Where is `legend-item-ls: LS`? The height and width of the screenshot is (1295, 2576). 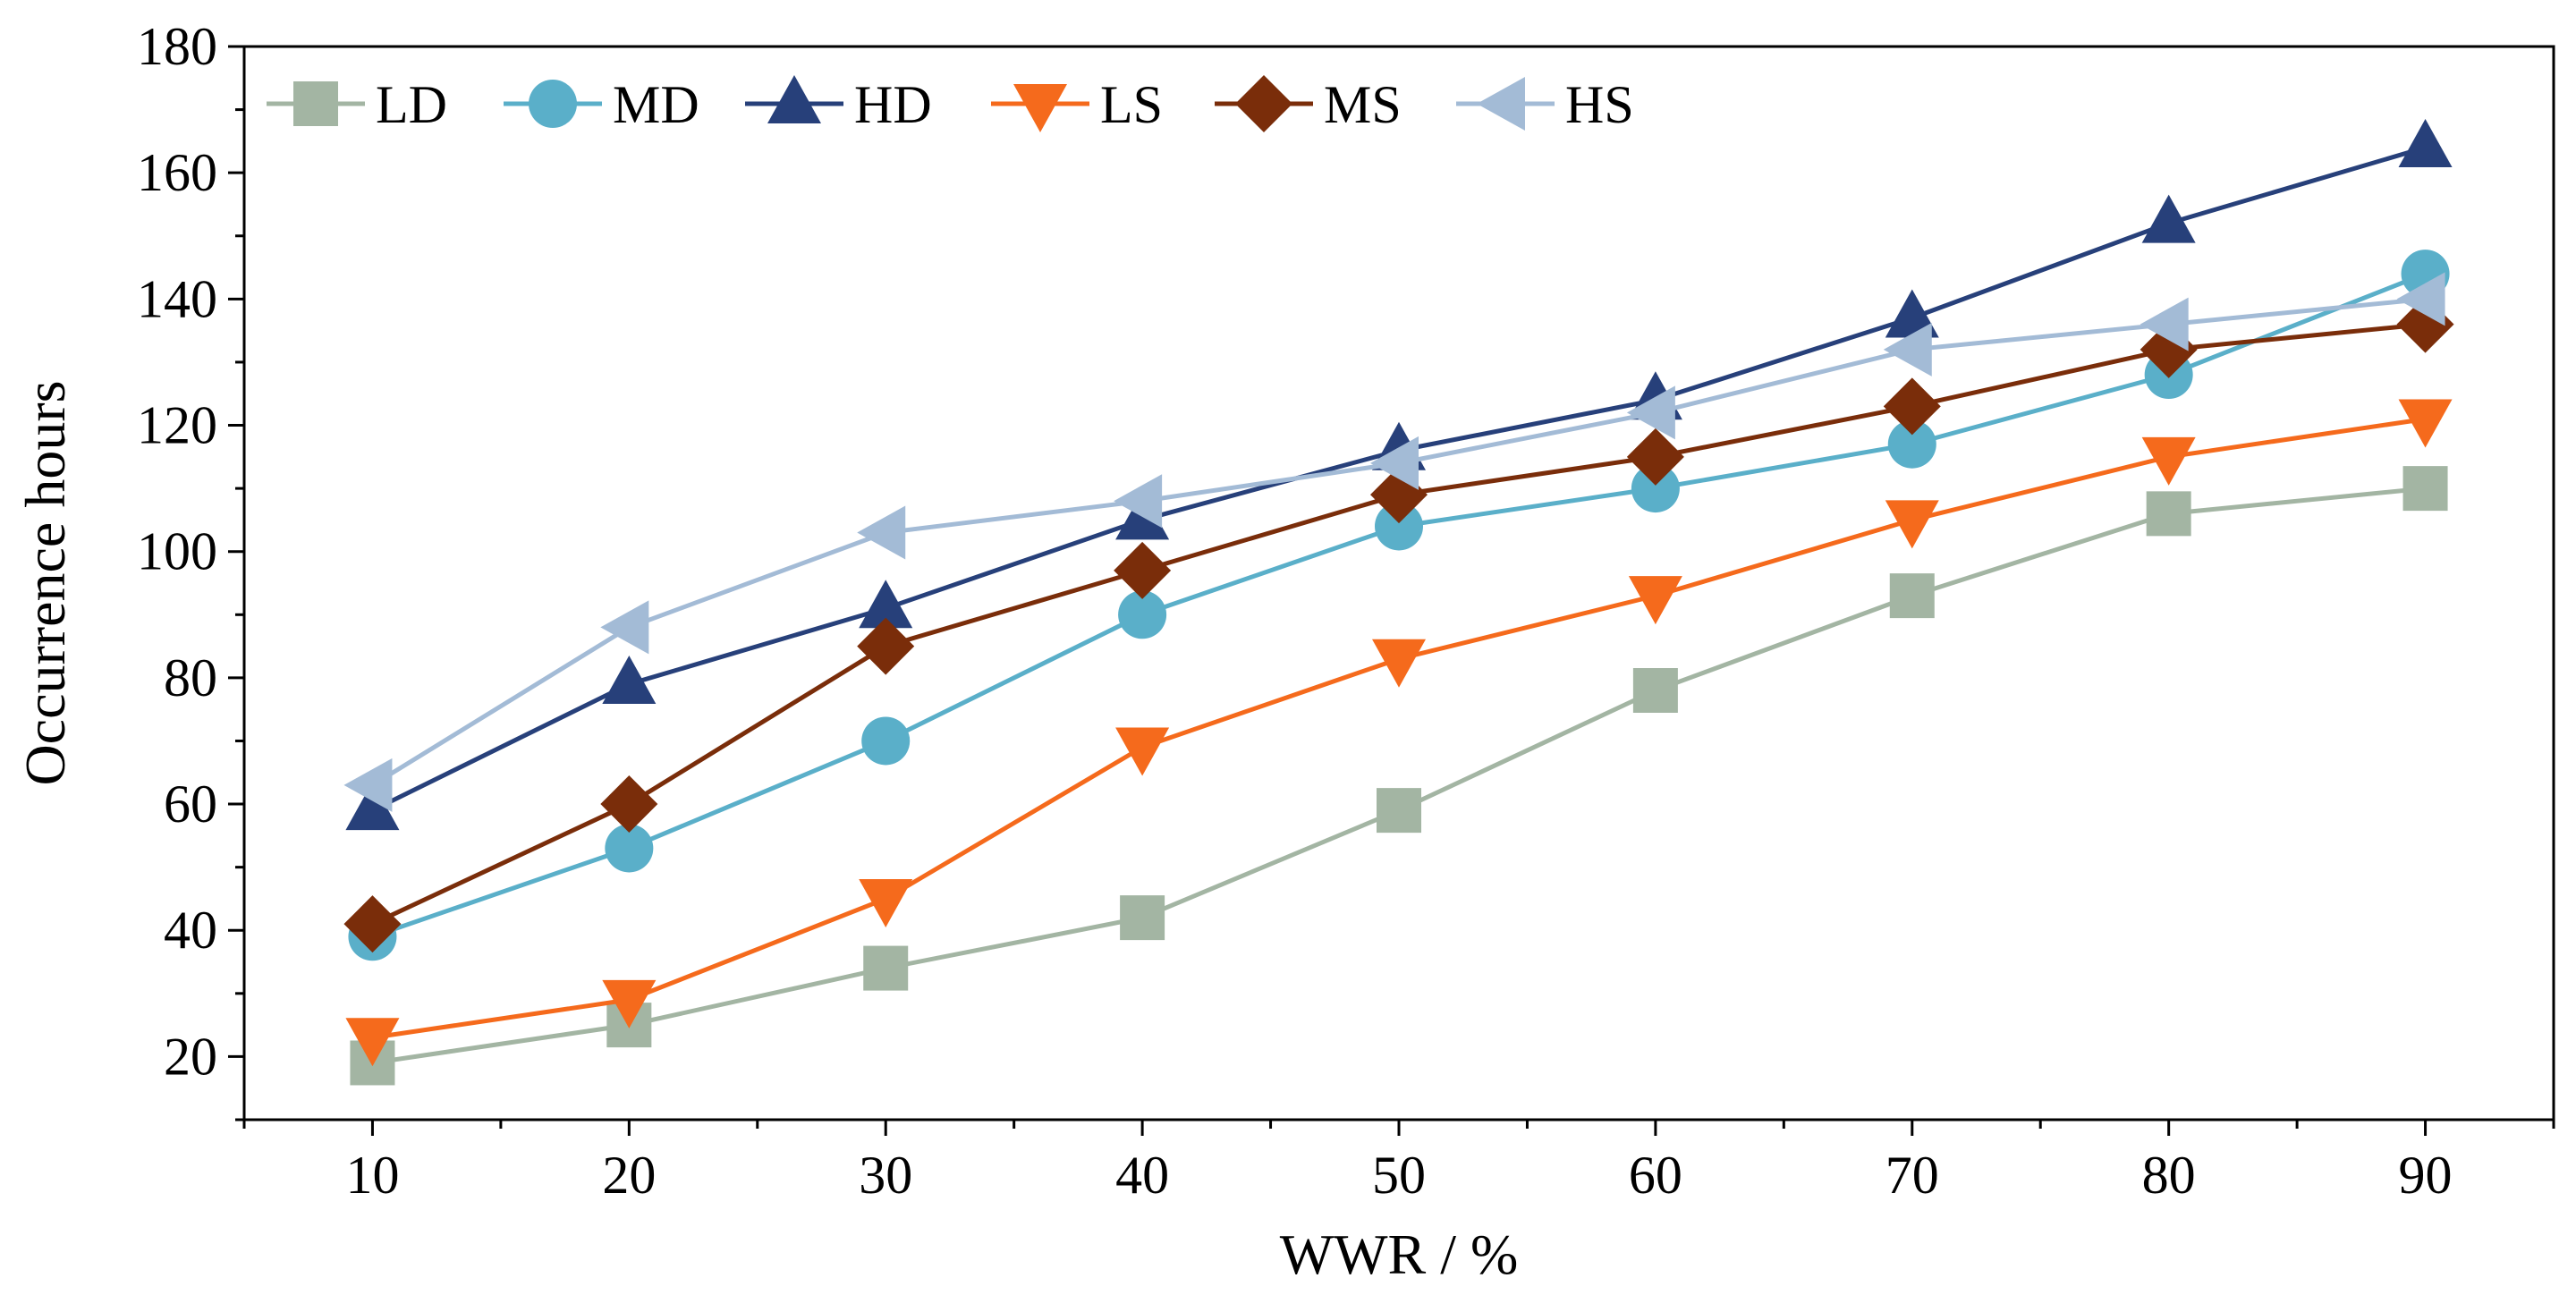
legend-item-ls: LS is located at coordinates (1077, 104).